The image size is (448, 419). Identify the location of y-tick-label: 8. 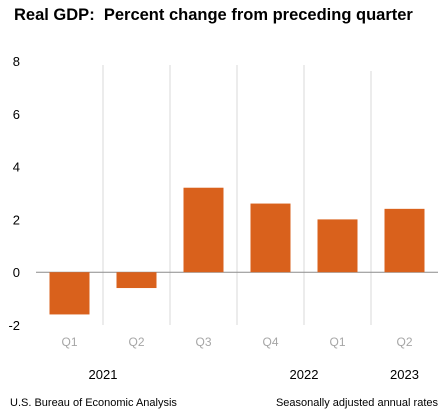
(16, 61).